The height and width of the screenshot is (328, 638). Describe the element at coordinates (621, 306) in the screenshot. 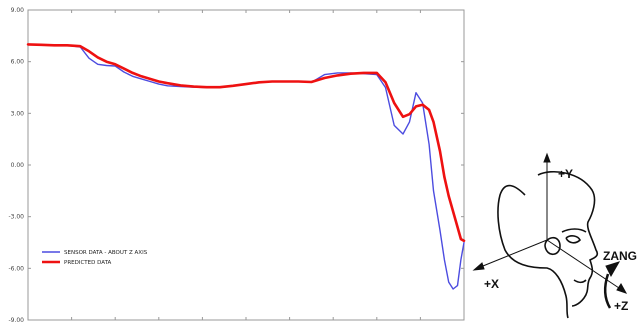

I see `axis-z-label: +Z` at that location.